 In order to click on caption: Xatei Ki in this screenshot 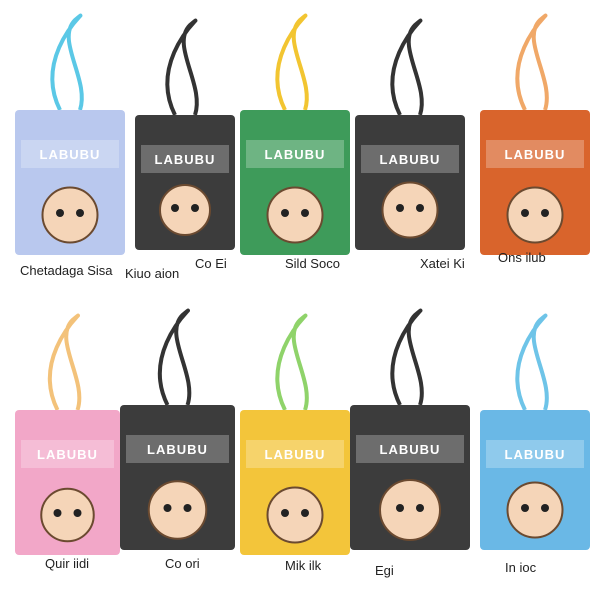, I will do `click(442, 263)`.